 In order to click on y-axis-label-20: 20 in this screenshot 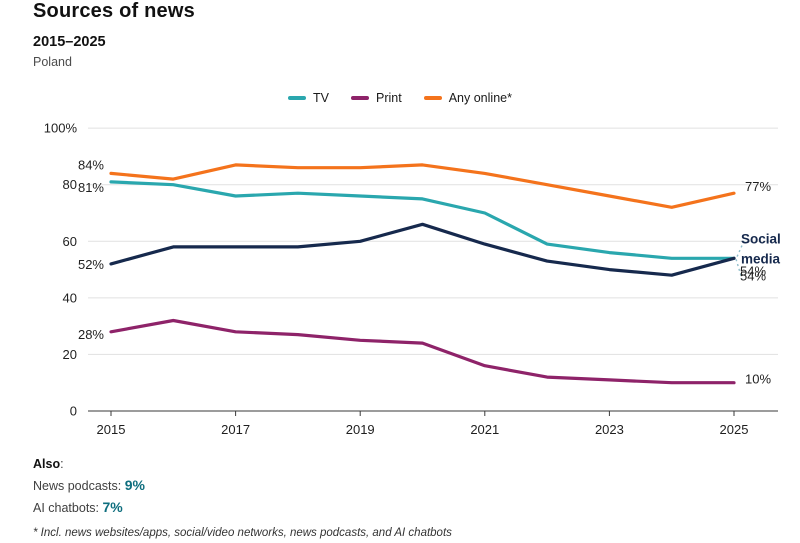, I will do `click(70, 354)`.